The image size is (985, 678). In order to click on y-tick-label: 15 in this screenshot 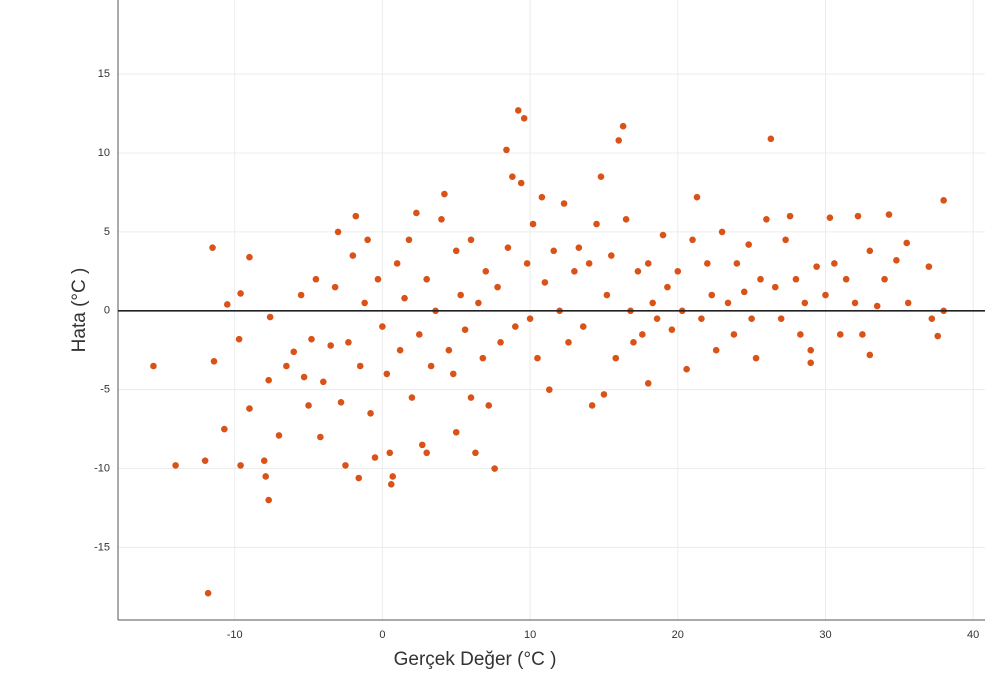, I will do `click(104, 74)`.